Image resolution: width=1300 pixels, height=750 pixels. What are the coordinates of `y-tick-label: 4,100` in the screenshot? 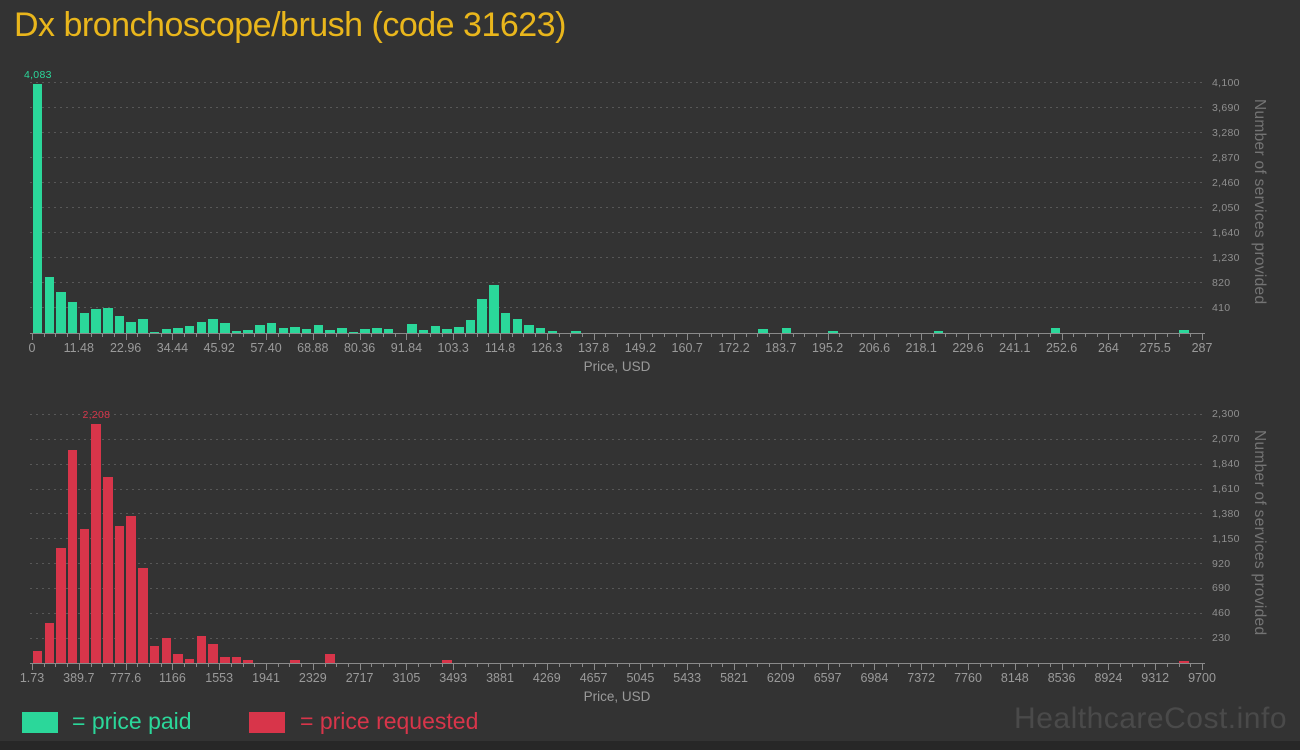 It's located at (1226, 82).